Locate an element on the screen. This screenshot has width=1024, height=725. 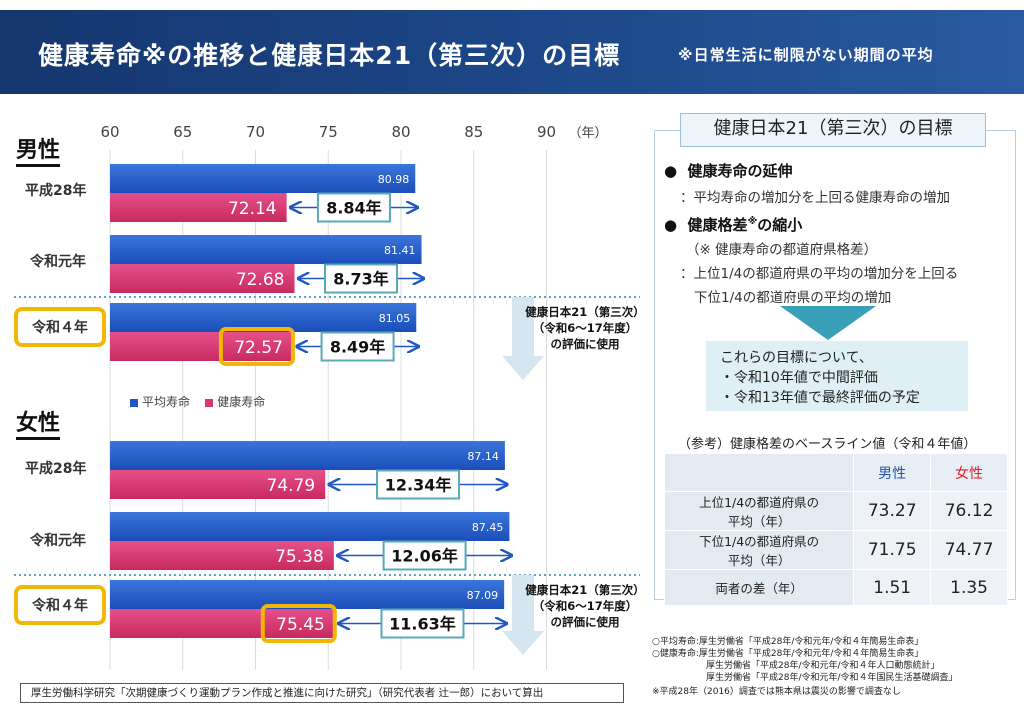
tick-label: 80 is located at coordinates (400, 132).